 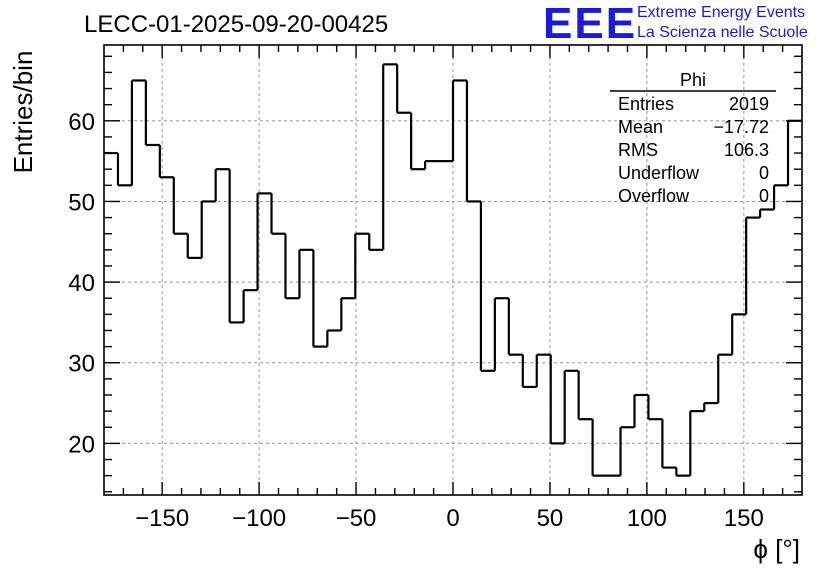 What do you see at coordinates (356, 518) in the screenshot?
I see `x-tick-label: −50` at bounding box center [356, 518].